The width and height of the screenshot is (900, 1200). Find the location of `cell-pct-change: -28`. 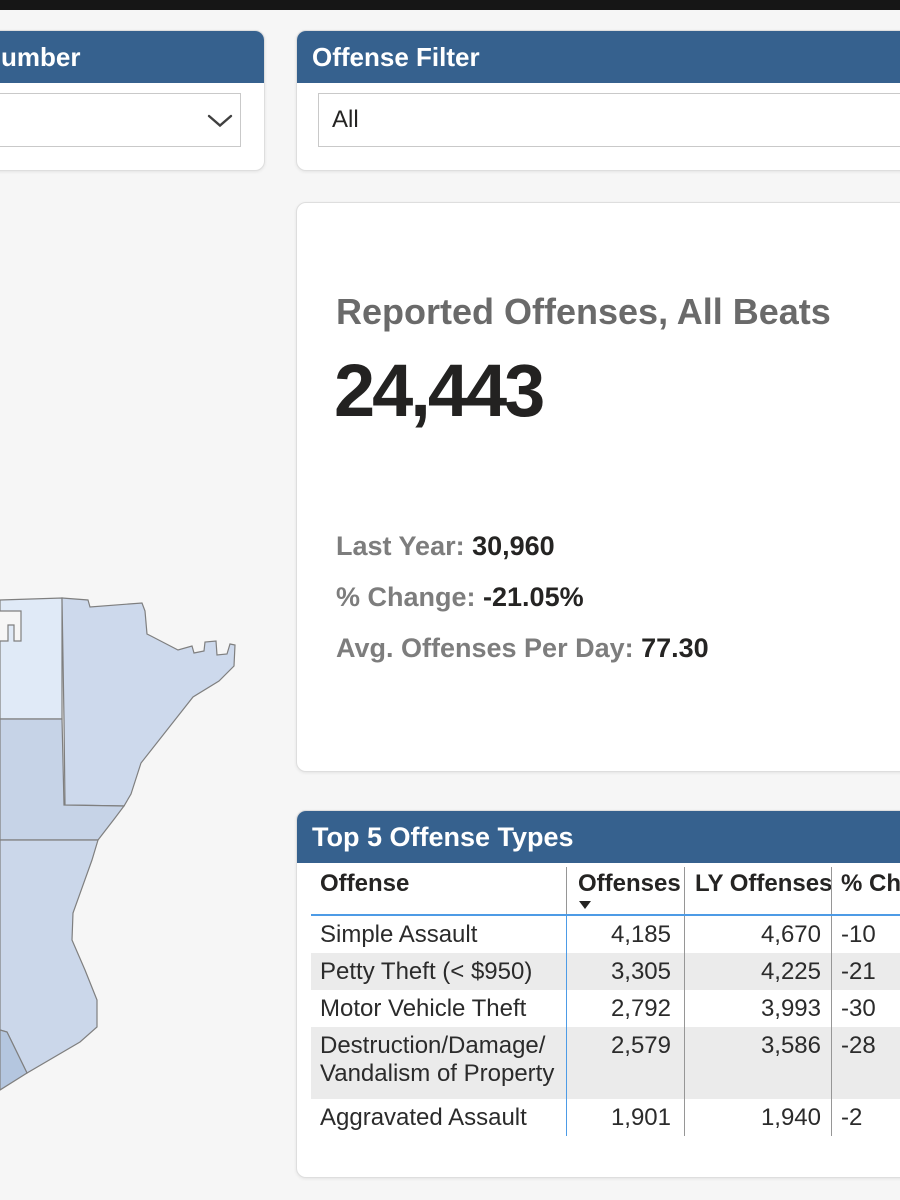

cell-pct-change: -28 is located at coordinates (858, 1045).